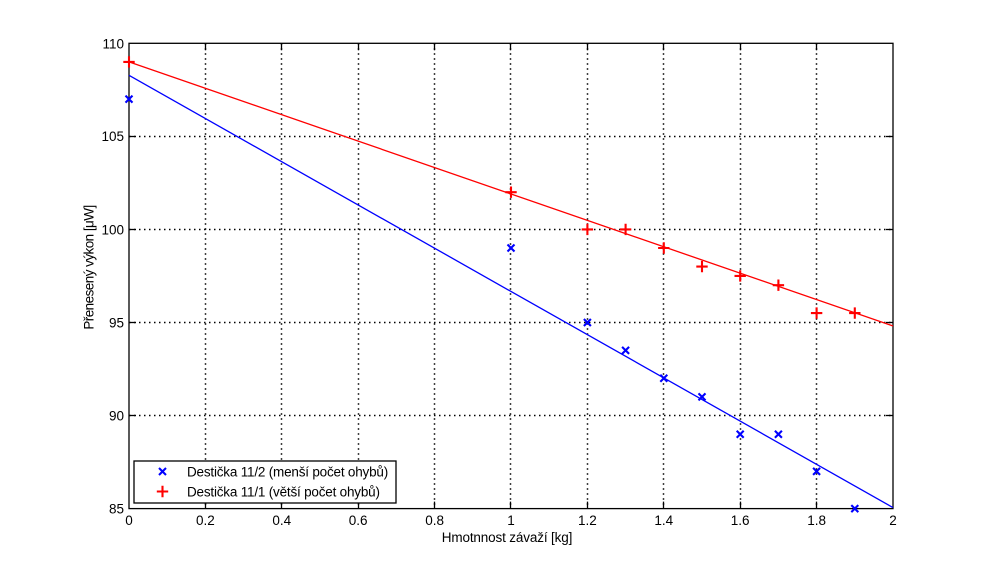 The width and height of the screenshot is (987, 572). Describe the element at coordinates (358, 520) in the screenshot. I see `svg-text: 0.6` at that location.